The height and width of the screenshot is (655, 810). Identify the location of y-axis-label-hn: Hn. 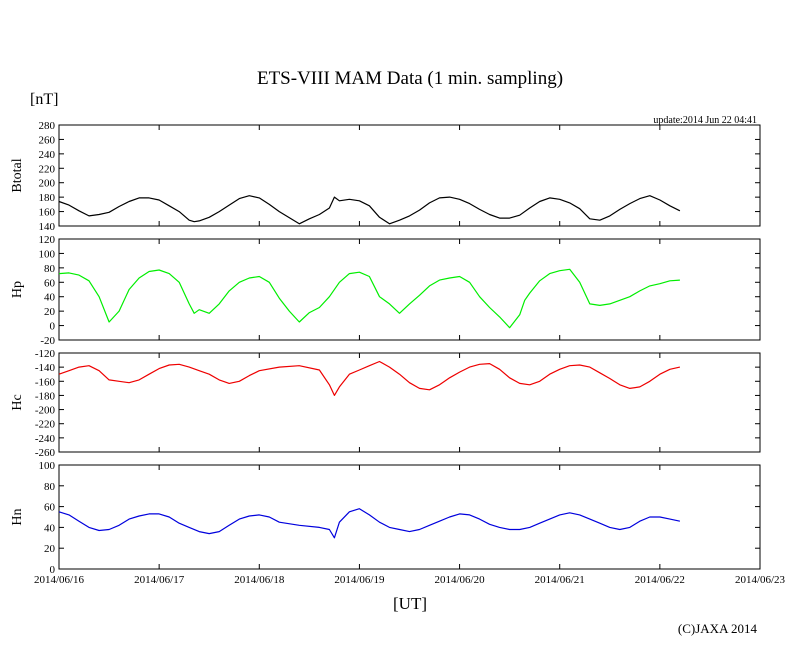
(17, 516).